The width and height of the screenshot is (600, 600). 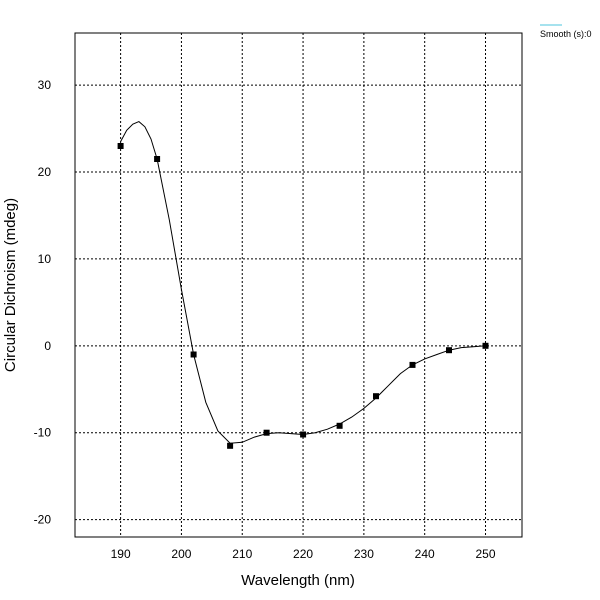 I want to click on x-tick-label: 190, so click(x=121, y=554).